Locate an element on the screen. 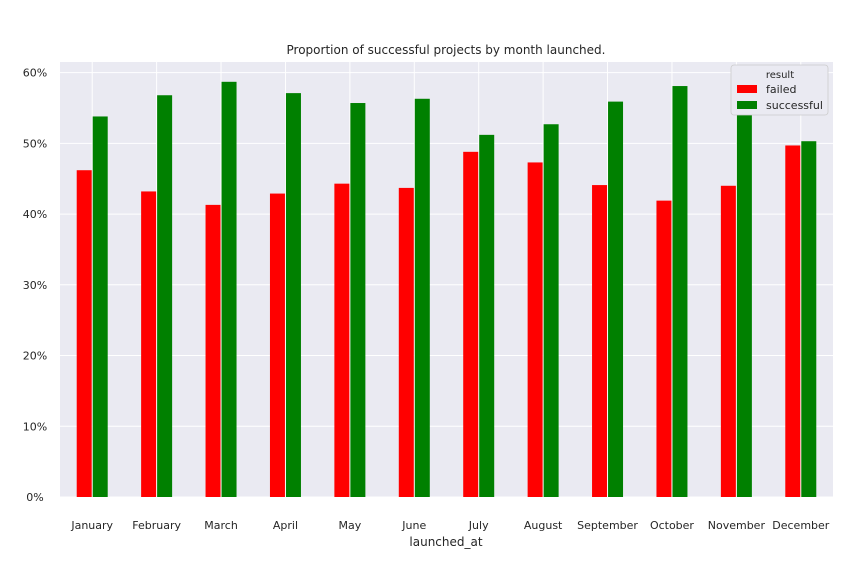 The height and width of the screenshot is (576, 864). x-tick-label: July is located at coordinates (478, 525).